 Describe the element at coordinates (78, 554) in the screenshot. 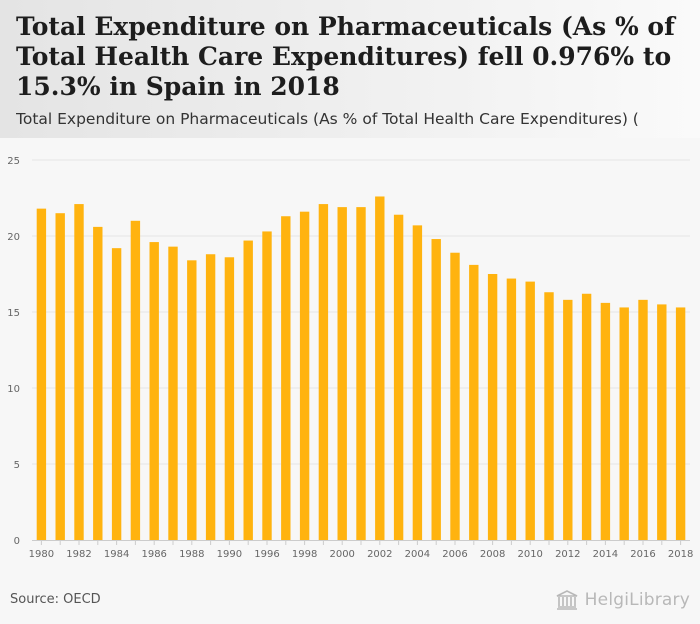

I see `x-tick-label: 1982` at that location.